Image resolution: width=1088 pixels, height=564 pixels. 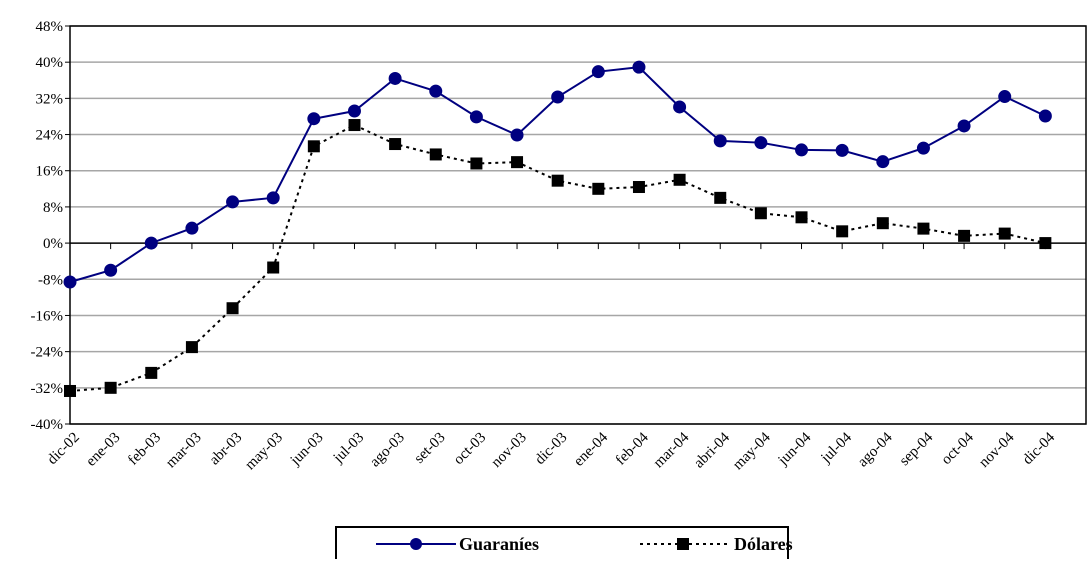 What do you see at coordinates (50, 63) in the screenshot?
I see `y-tick-label: 40%` at bounding box center [50, 63].